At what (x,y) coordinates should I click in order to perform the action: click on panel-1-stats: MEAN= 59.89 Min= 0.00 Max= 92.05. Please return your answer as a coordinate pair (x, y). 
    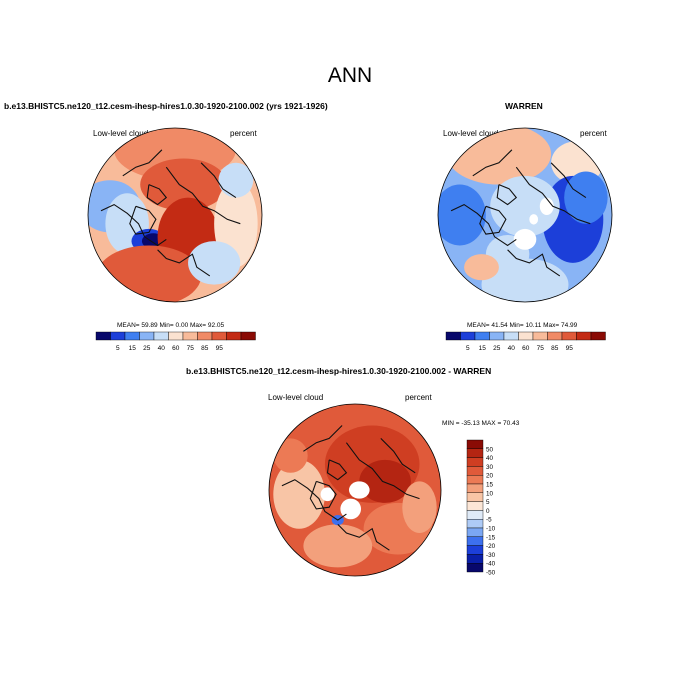
    Looking at the image, I should click on (171, 325).